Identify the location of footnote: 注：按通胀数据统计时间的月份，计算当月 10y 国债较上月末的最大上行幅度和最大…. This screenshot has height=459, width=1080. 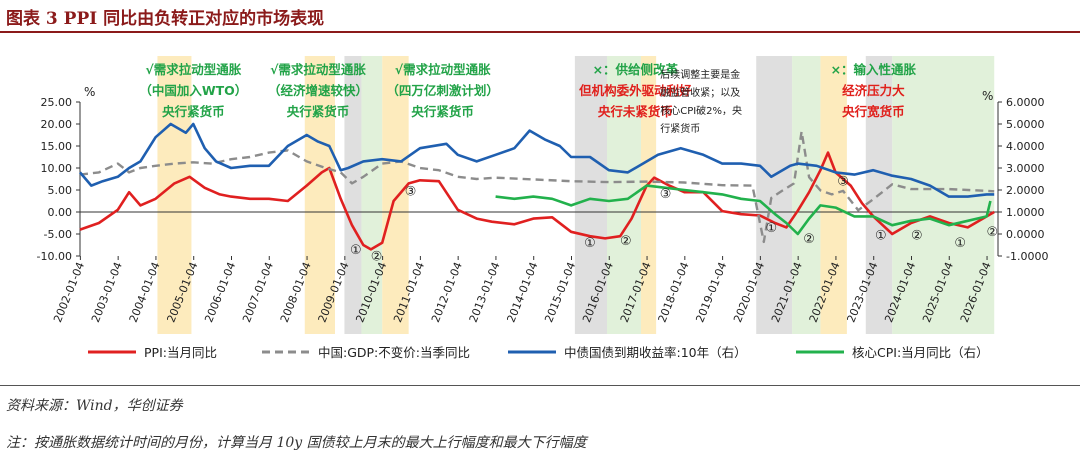
(296, 443).